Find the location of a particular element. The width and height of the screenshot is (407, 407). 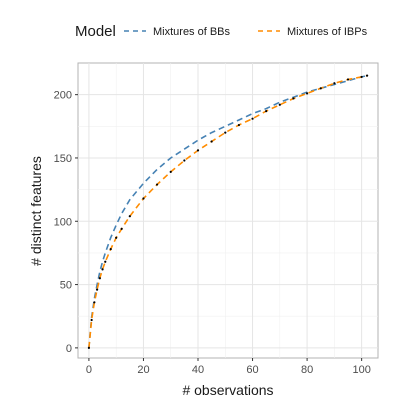

x-tick-label: 100 is located at coordinates (361, 370).